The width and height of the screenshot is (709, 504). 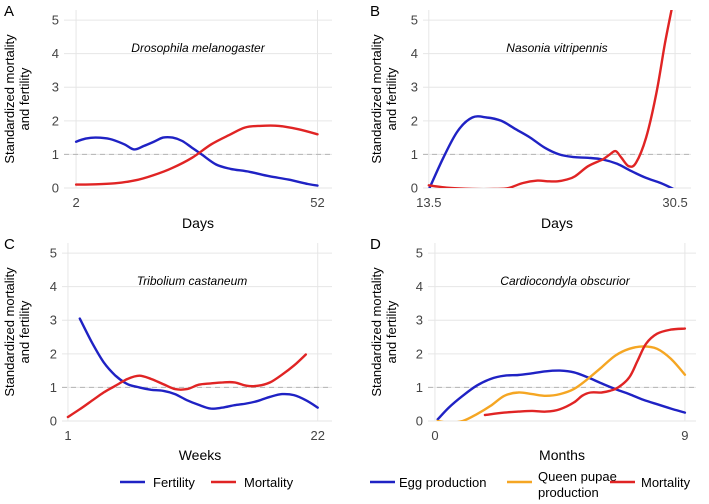 What do you see at coordinates (550, 99) in the screenshot?
I see `series-line-b-mortality` at bounding box center [550, 99].